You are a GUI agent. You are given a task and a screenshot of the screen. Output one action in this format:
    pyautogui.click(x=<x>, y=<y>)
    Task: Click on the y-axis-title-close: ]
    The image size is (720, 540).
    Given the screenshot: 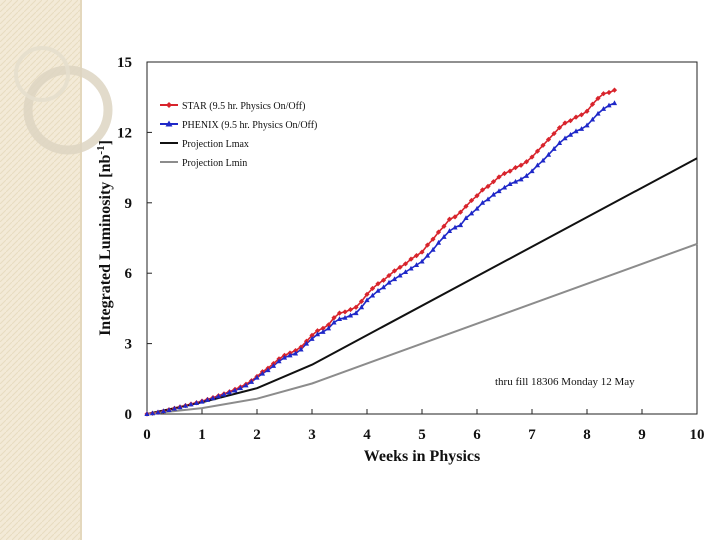 What is the action you would take?
    pyautogui.click(x=105, y=142)
    